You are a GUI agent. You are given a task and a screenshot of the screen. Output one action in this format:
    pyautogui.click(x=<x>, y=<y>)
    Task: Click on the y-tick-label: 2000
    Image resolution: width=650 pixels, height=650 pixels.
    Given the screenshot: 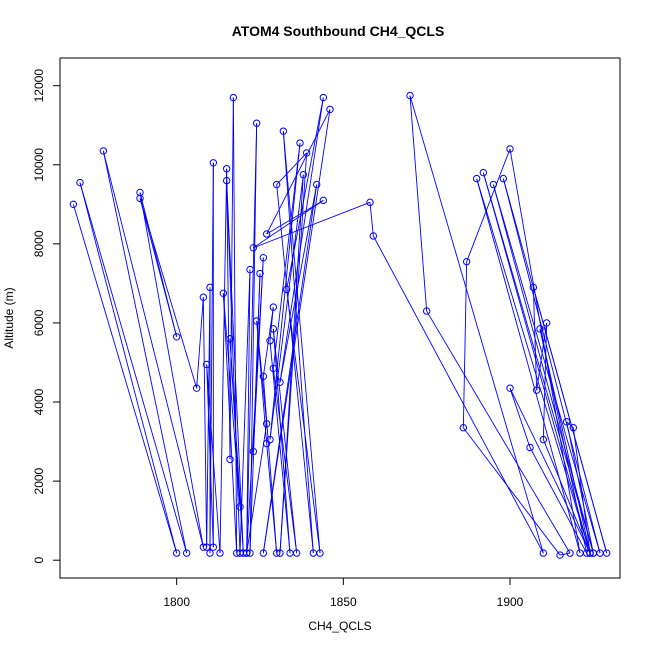 What is the action you would take?
    pyautogui.click(x=39, y=480)
    